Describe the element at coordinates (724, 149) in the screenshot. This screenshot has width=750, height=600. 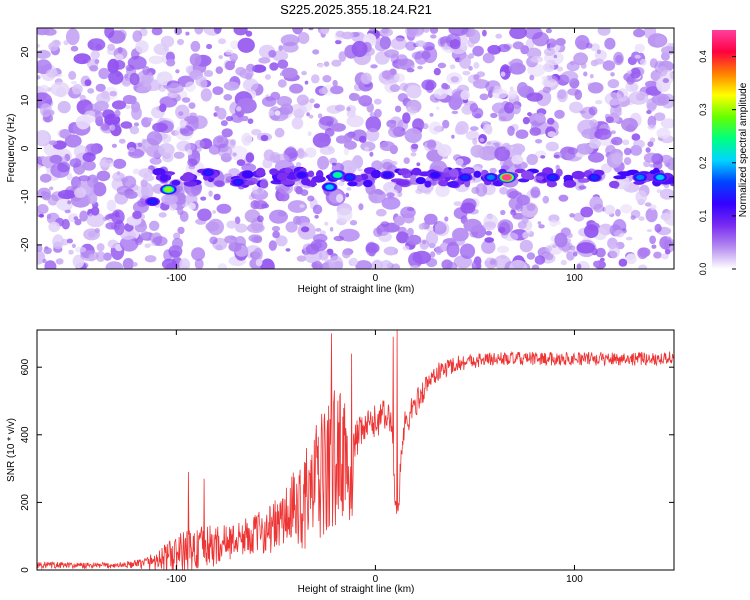
I see `colorbar-gradient` at that location.